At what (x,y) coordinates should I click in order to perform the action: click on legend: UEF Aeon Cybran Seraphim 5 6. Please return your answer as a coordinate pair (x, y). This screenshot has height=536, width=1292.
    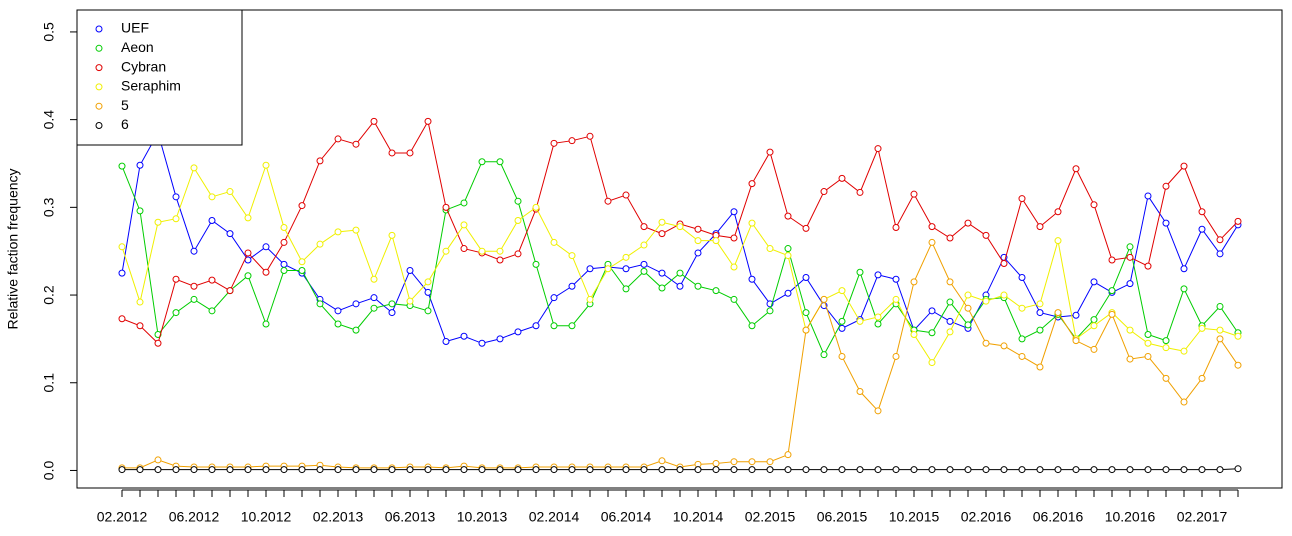
    Looking at the image, I should click on (159, 77).